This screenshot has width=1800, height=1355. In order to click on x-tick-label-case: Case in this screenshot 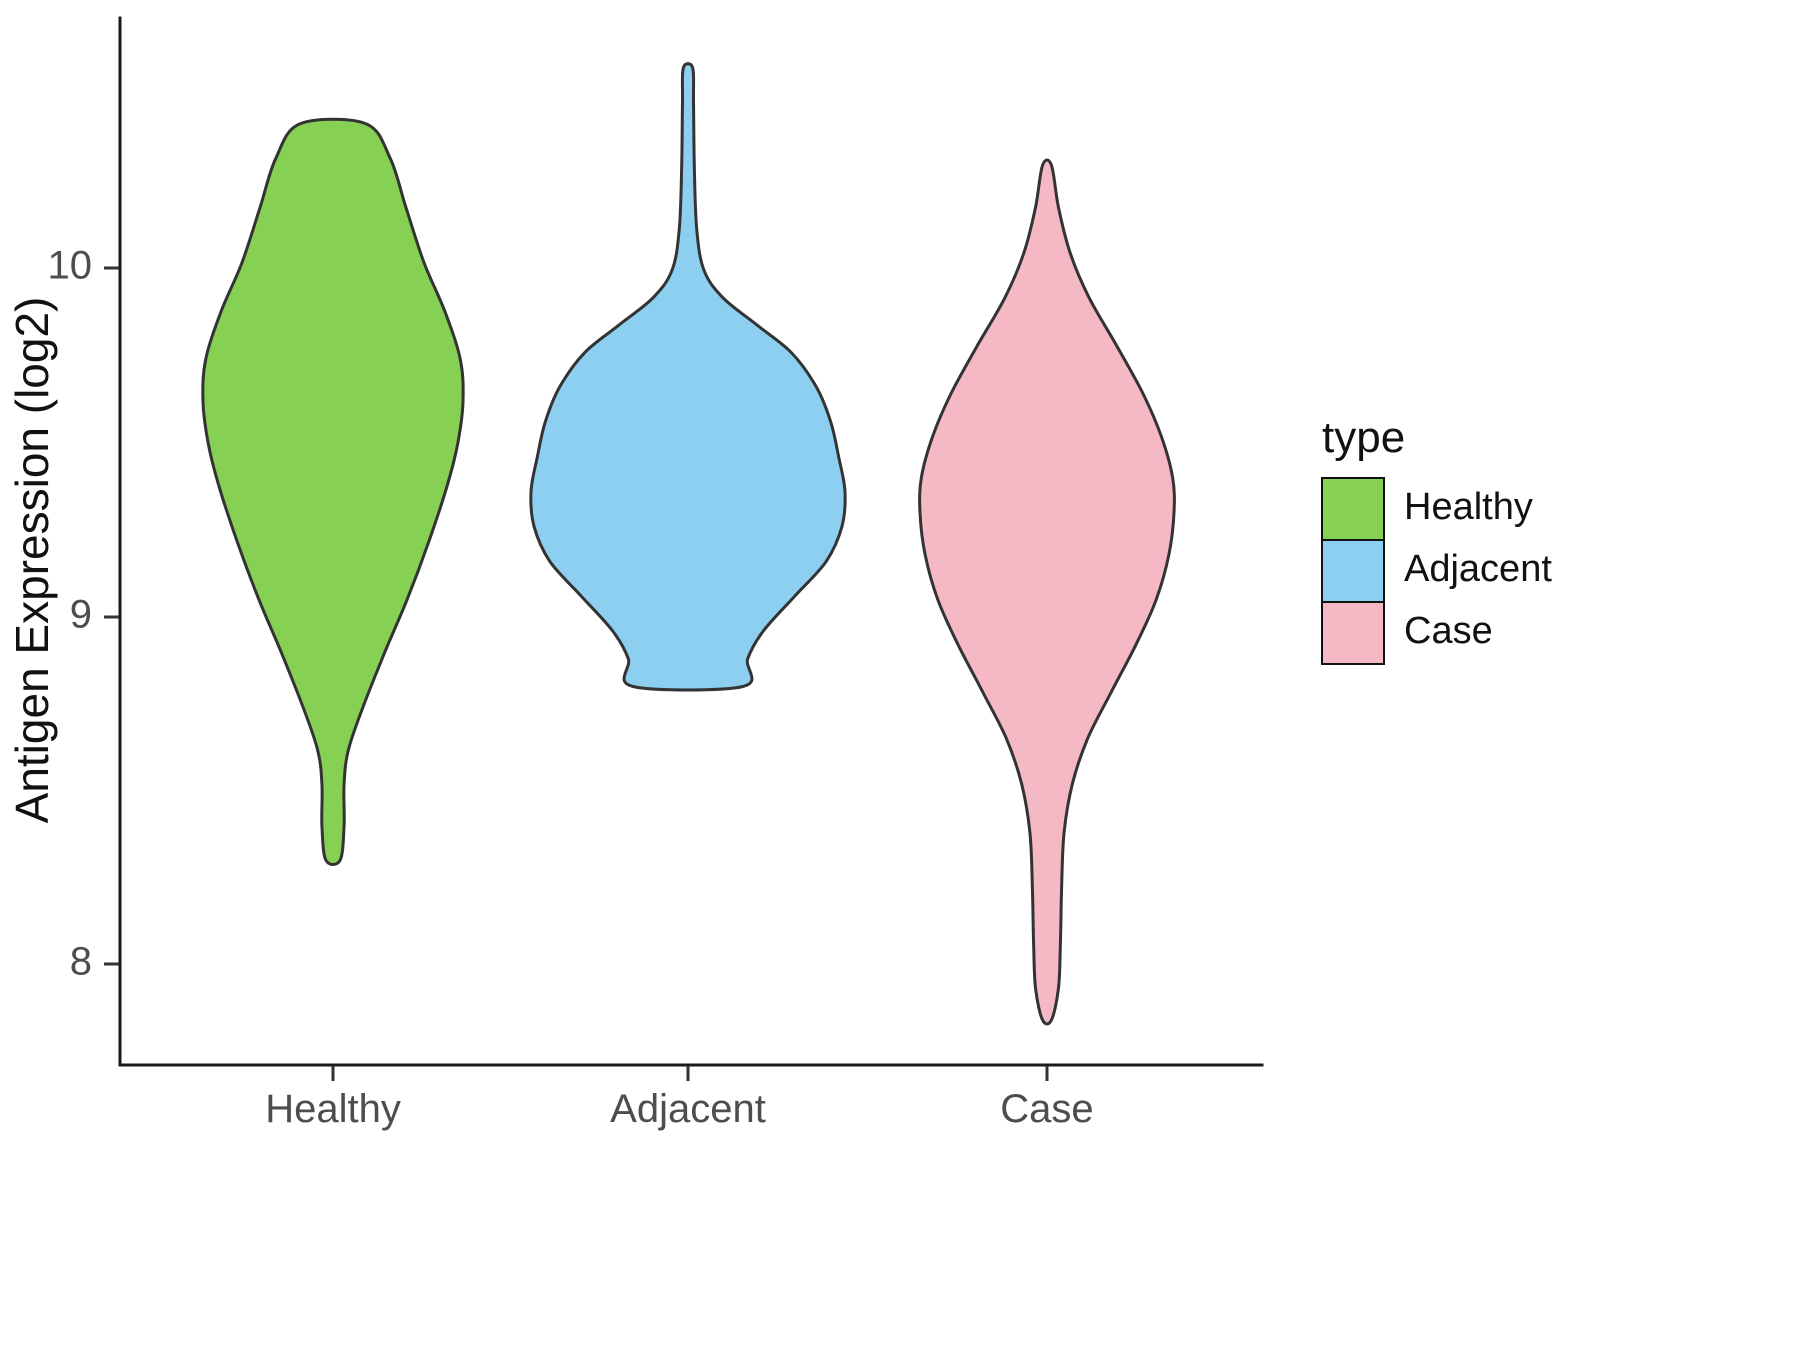, I will do `click(1046, 1109)`.